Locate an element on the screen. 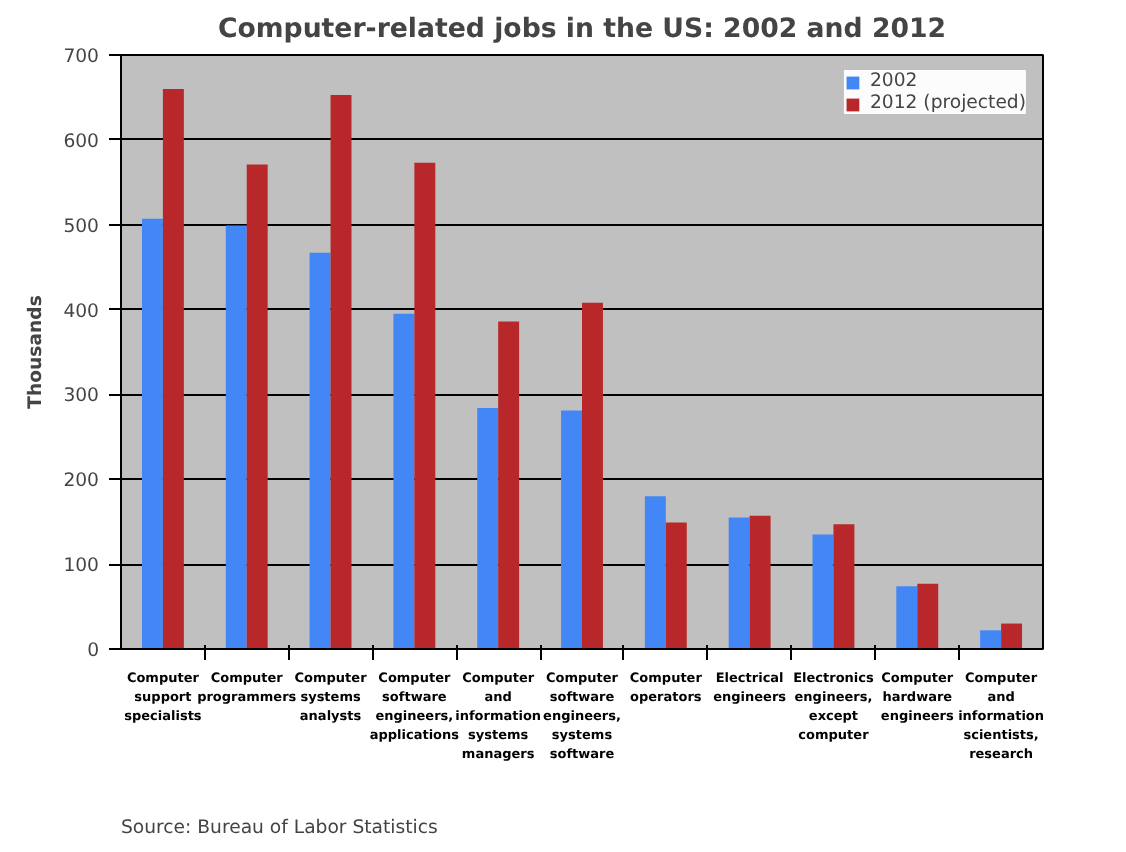 This screenshot has width=1126, height=852. chart-title: Computer-related jobs in the US: 2002 and 2012 is located at coordinates (582, 30).